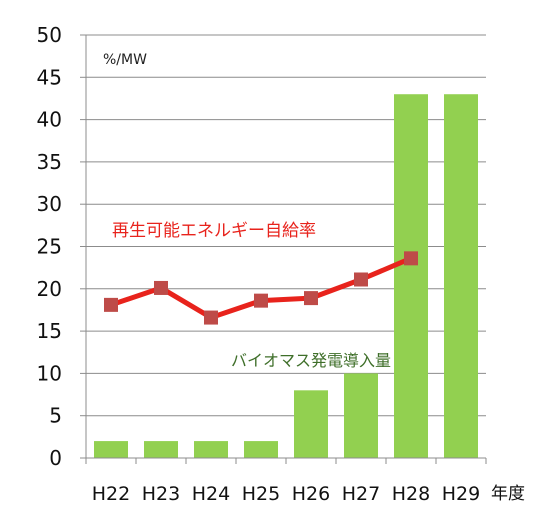 This screenshot has width=545, height=525. I want to click on y-tick-label: 15, so click(49, 331).